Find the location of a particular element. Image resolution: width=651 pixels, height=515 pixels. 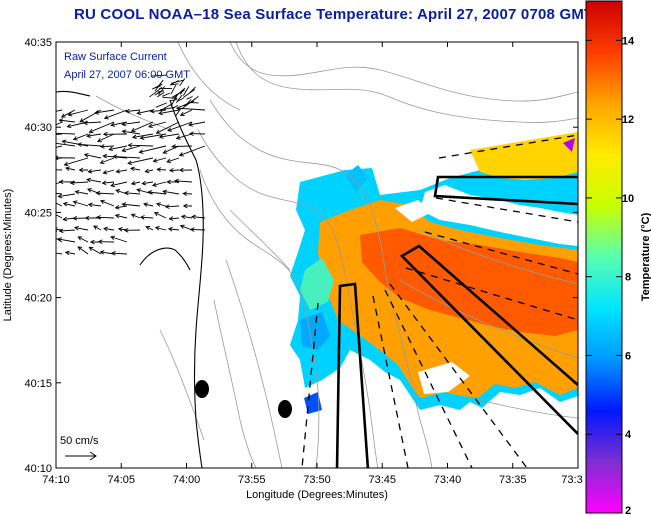

x-tick-label: 73:3 is located at coordinates (571, 480).